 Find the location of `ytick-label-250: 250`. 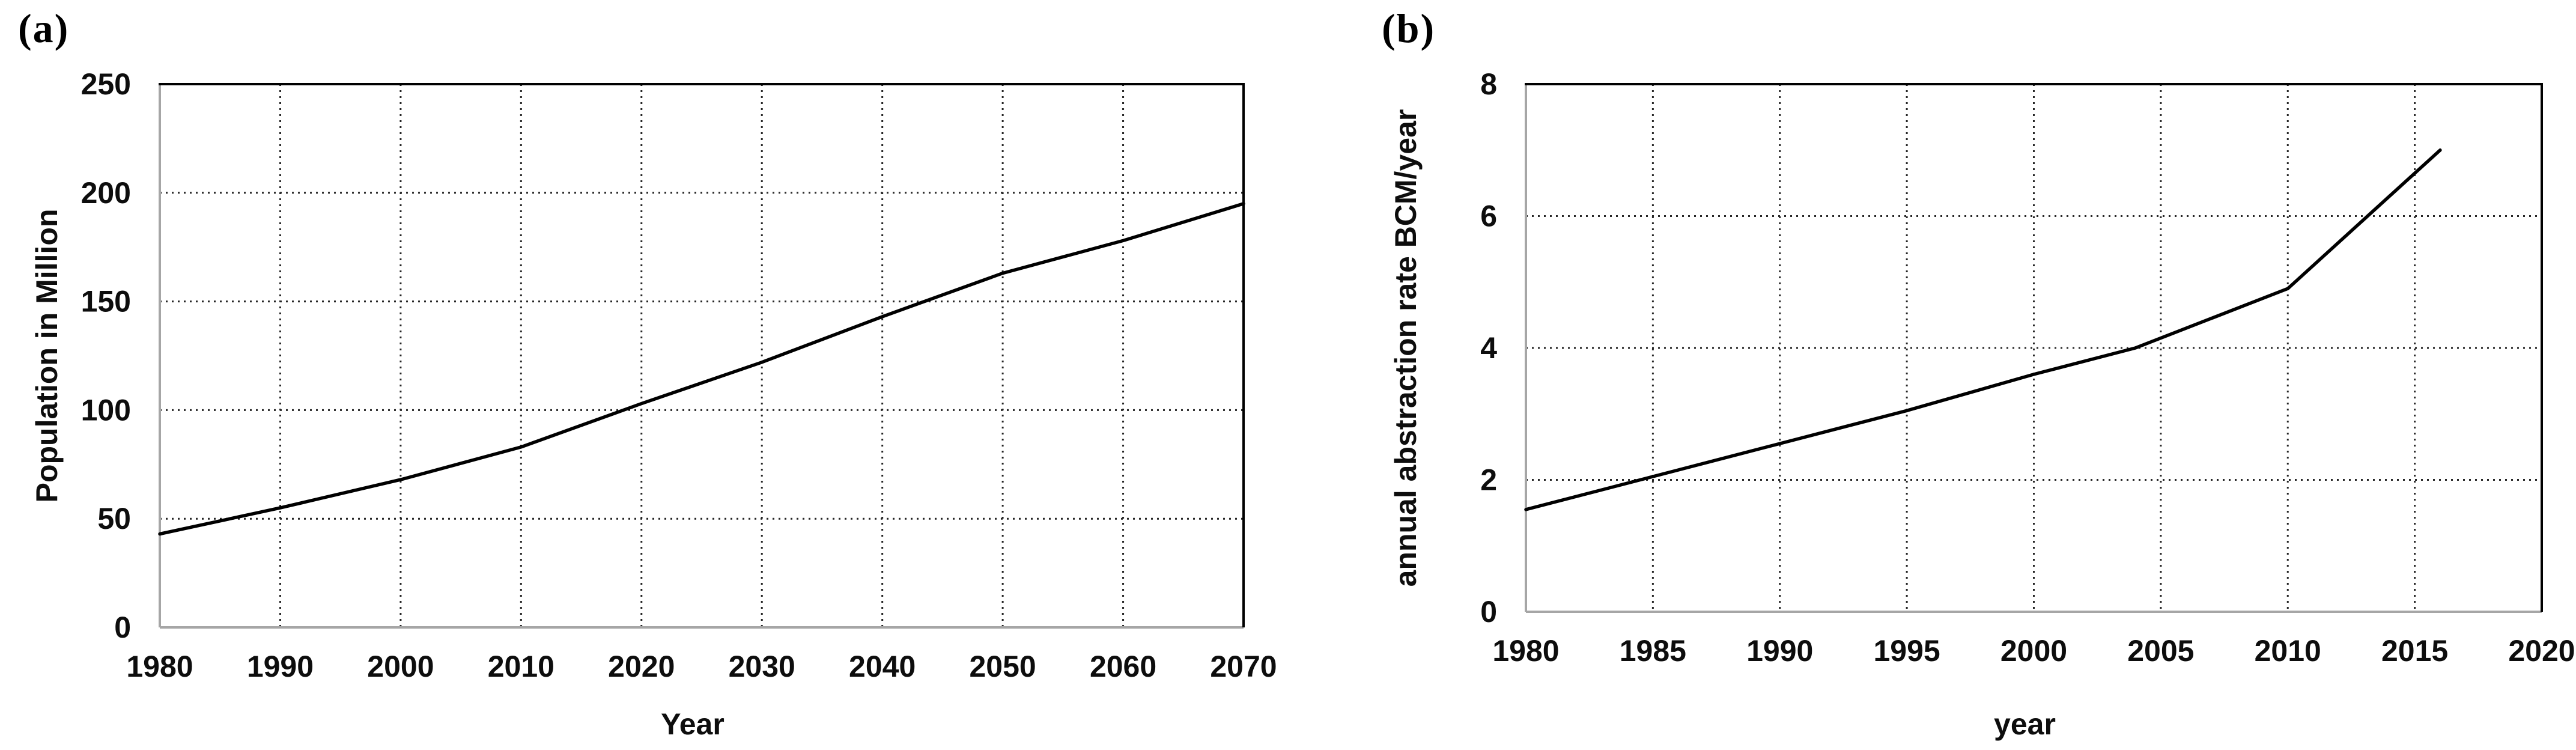

ytick-label-250: 250 is located at coordinates (106, 84).